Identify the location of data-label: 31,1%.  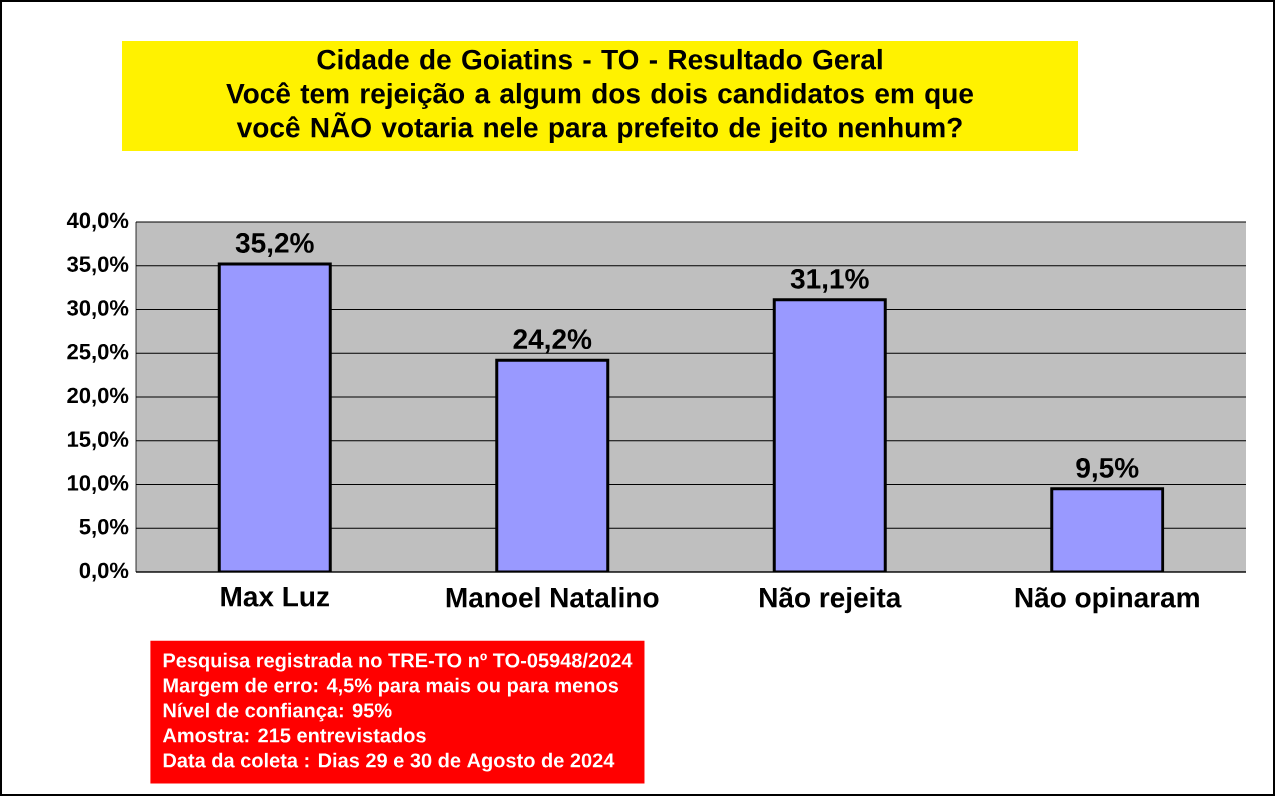
(829, 280).